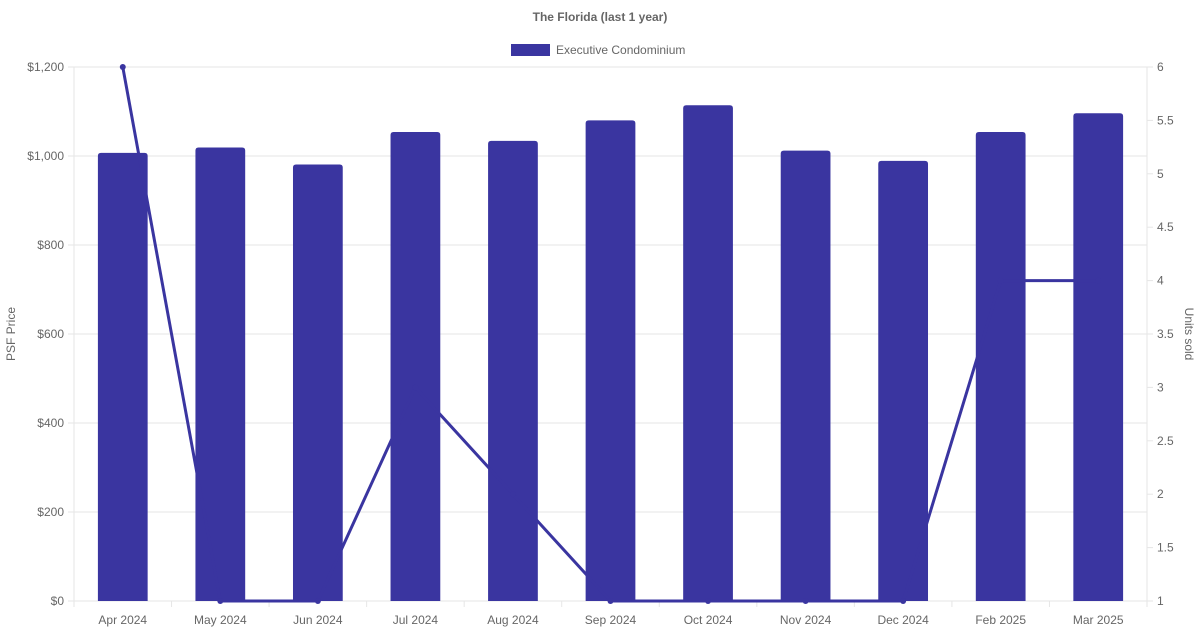 The image size is (1200, 630). I want to click on y-left-tick-label: $200, so click(50, 512).